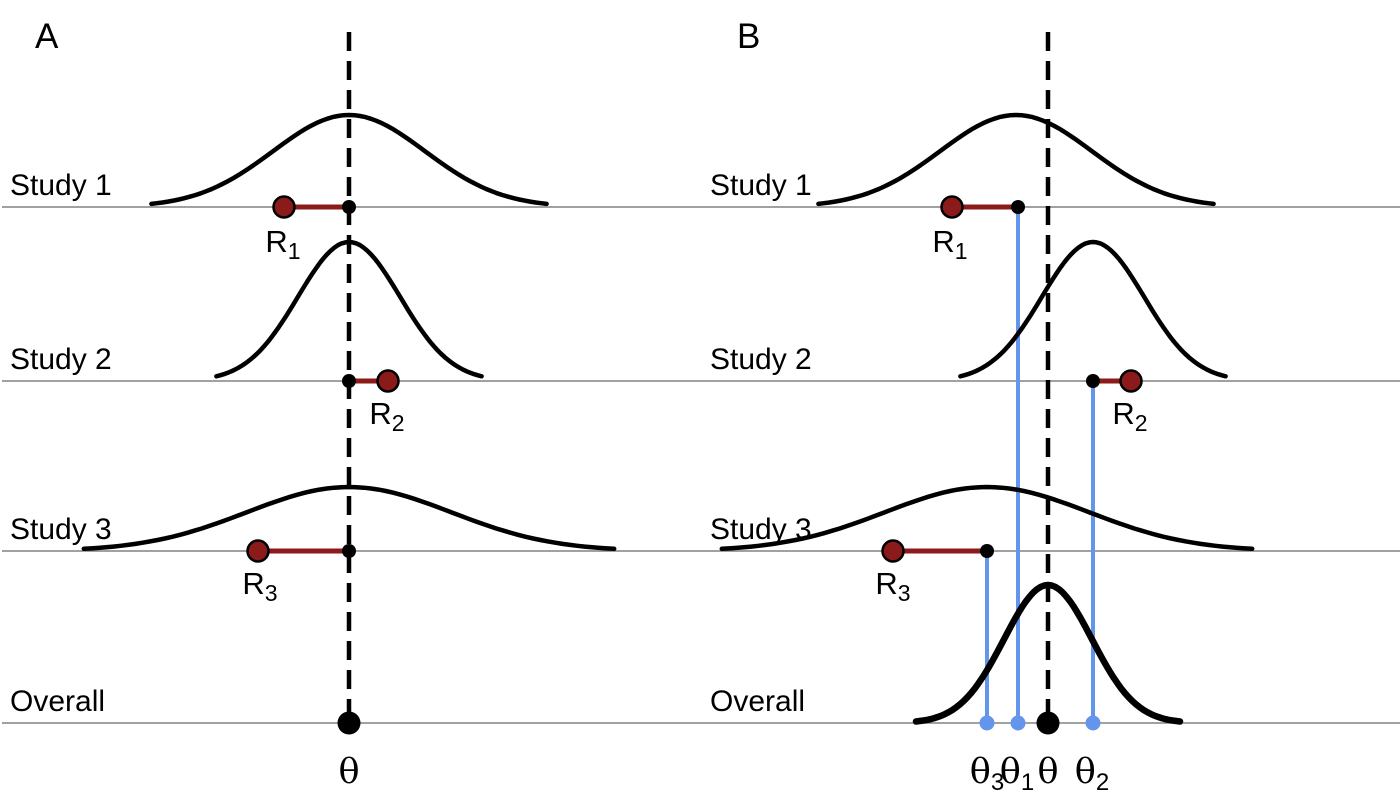 The width and height of the screenshot is (1400, 800). What do you see at coordinates (1048, 653) in the screenshot?
I see `overall-distribution-curve` at bounding box center [1048, 653].